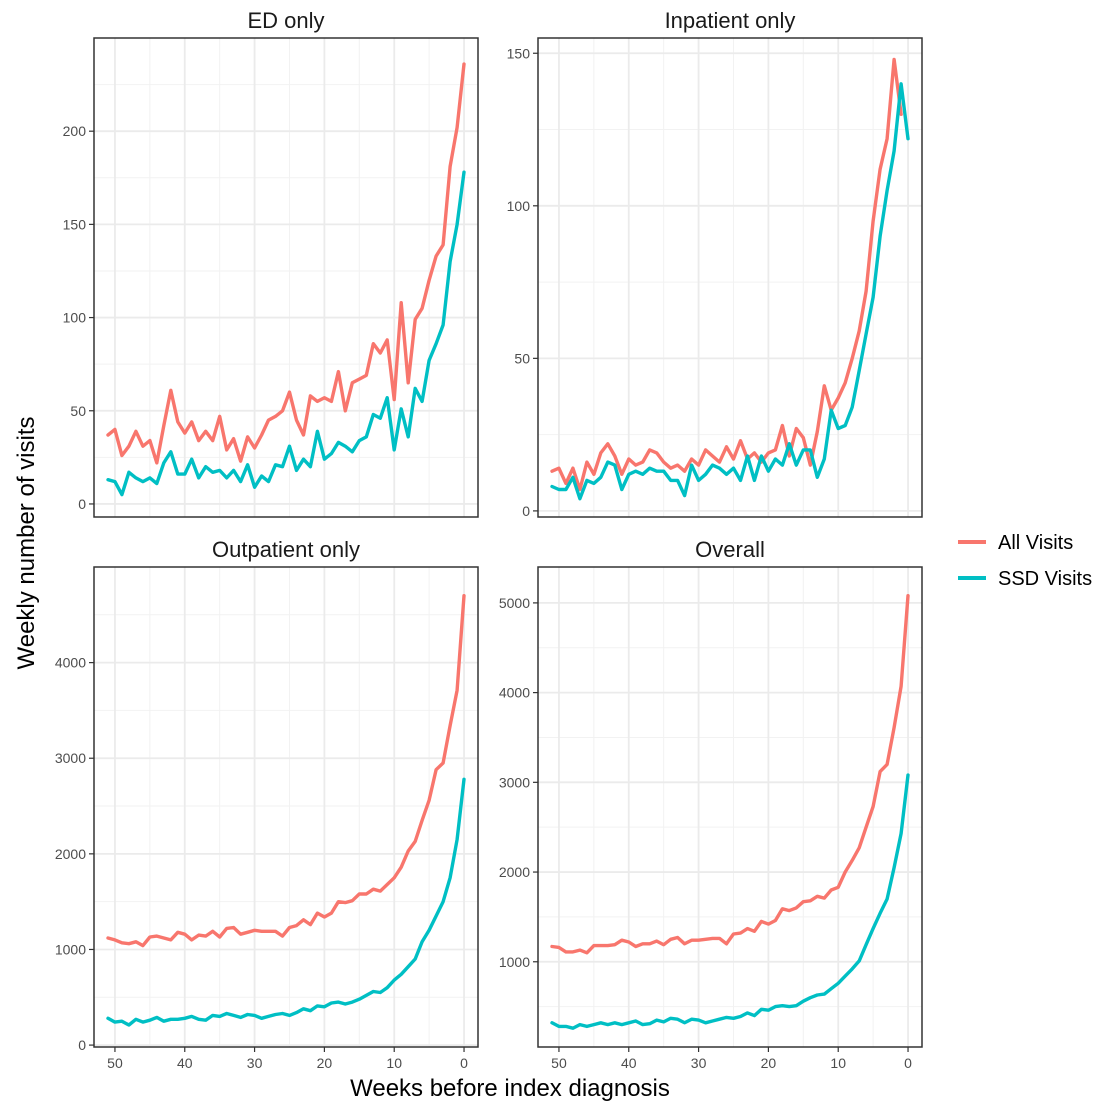 This screenshot has height=1105, width=1111. I want to click on y-tick-label: 200, so click(75, 131).